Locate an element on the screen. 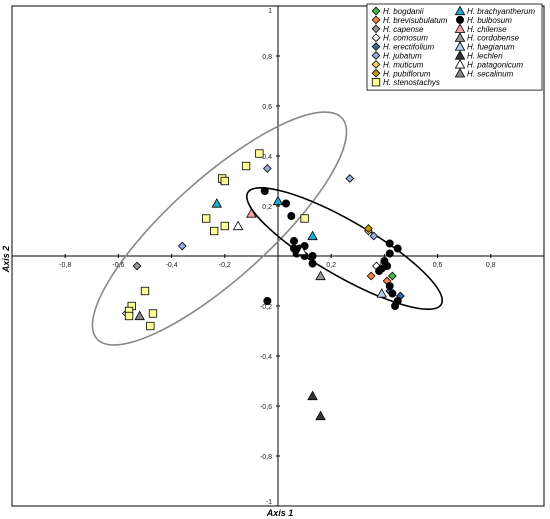  legend-entry: H. patagonicum is located at coordinates (495, 64).